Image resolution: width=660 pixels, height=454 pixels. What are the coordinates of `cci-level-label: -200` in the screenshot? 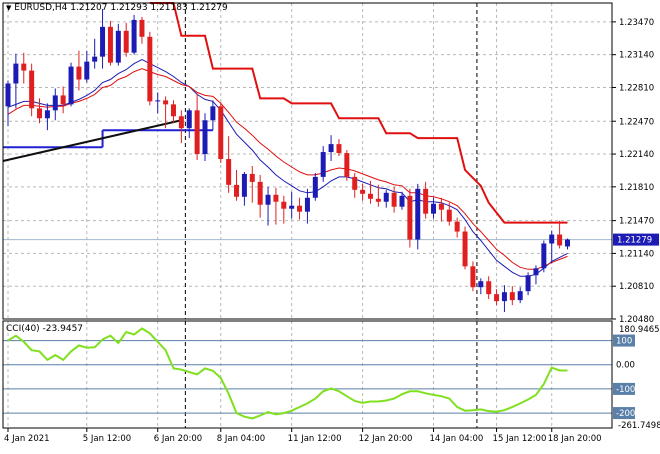 It's located at (625, 414).